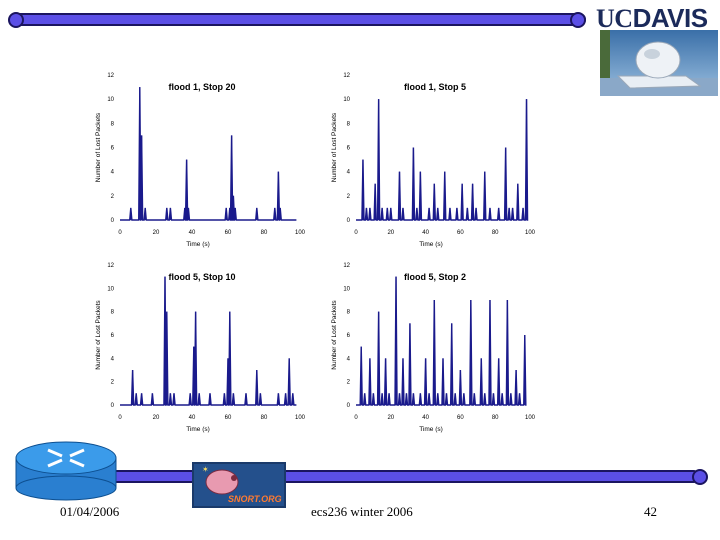  What do you see at coordinates (659, 63) in the screenshot?
I see `campus-photo` at bounding box center [659, 63].